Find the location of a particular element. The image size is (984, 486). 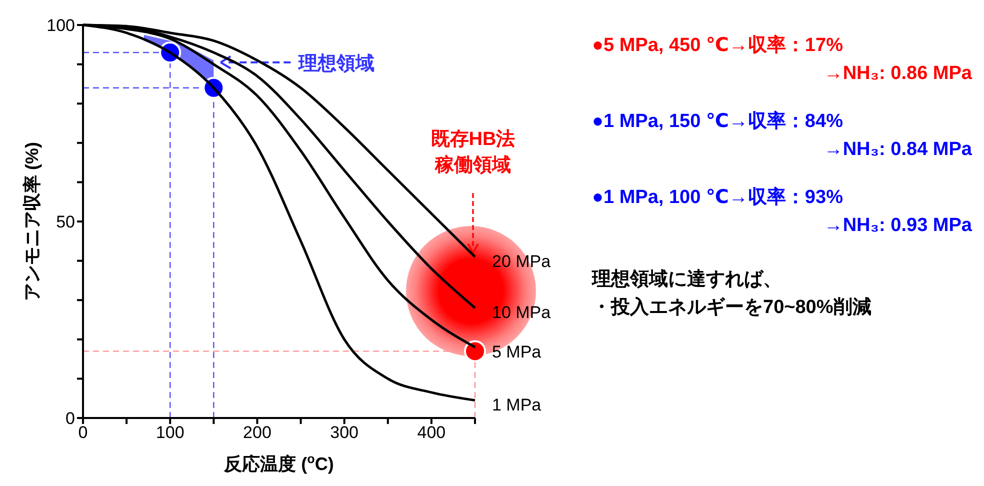

text: ●1 MPa, 100 ℃→収率：93% is located at coordinates (718, 198).